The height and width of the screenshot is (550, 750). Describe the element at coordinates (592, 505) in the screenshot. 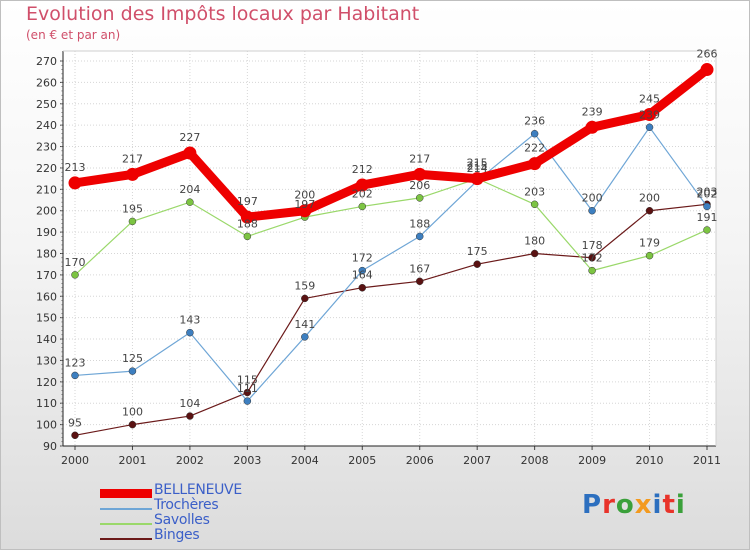

I see `logo-letter: P` at that location.